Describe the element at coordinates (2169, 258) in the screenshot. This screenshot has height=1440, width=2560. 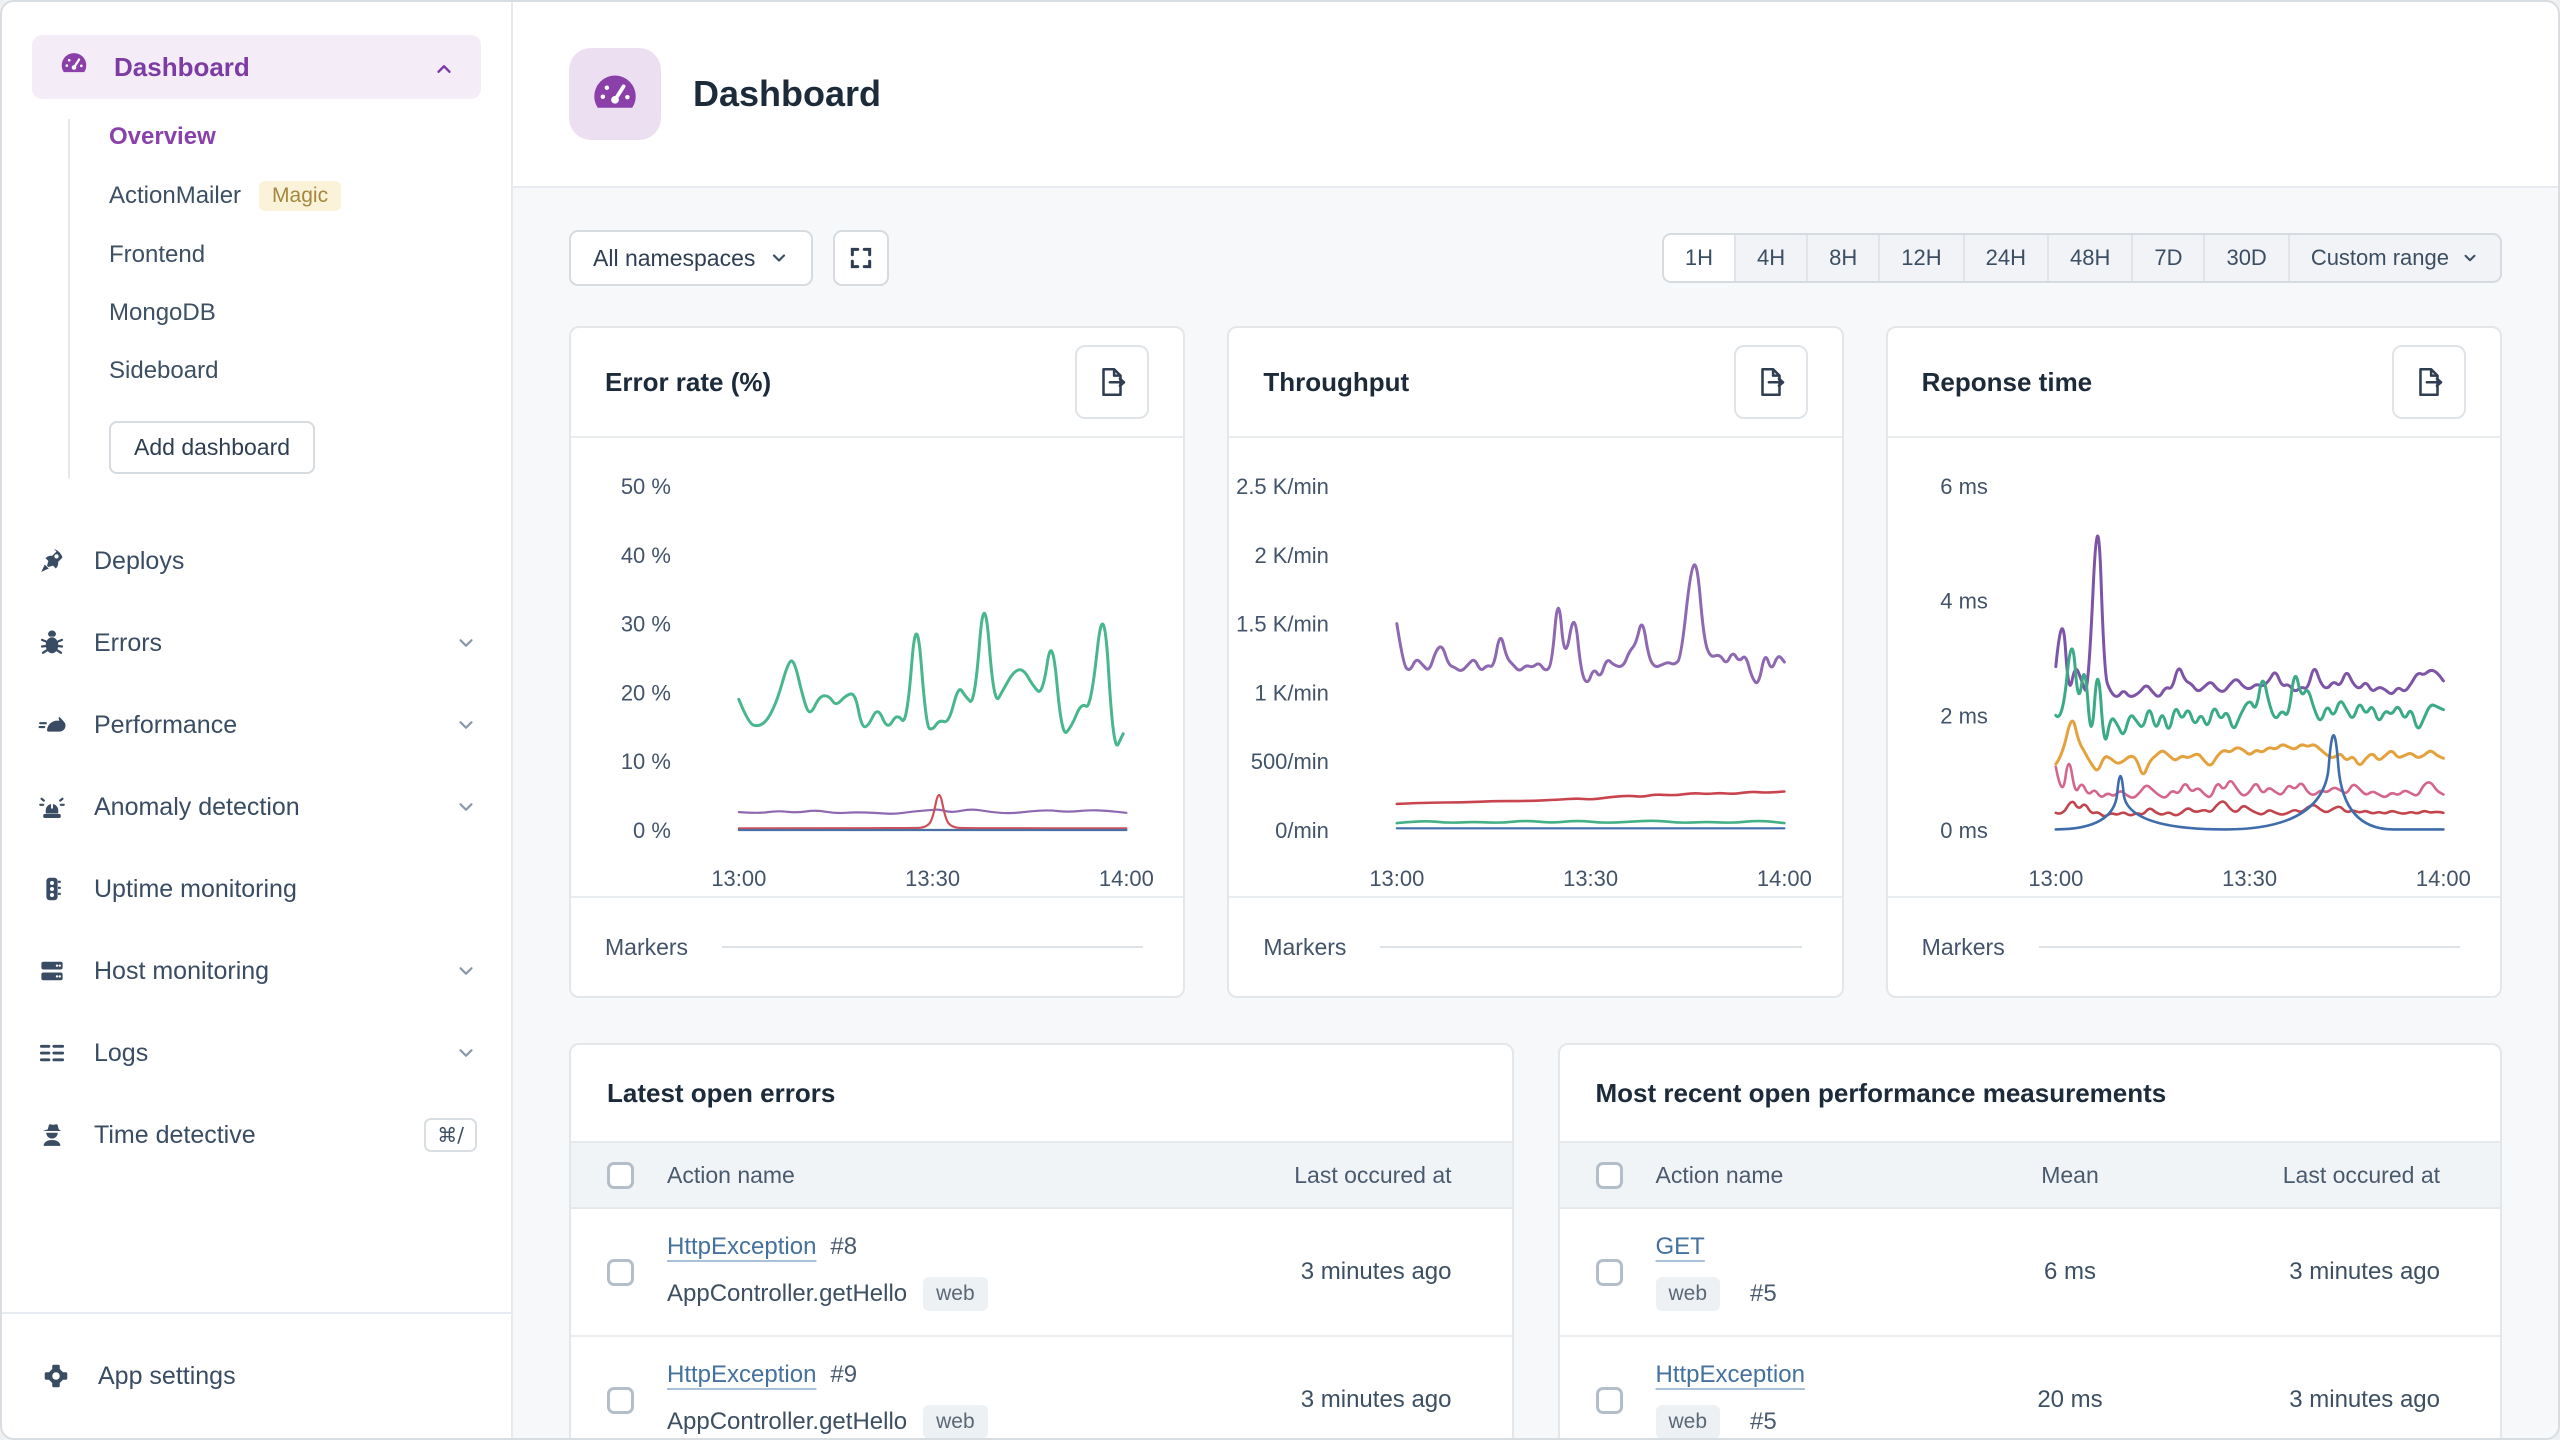
I see `range-button-7d: 7D` at that location.